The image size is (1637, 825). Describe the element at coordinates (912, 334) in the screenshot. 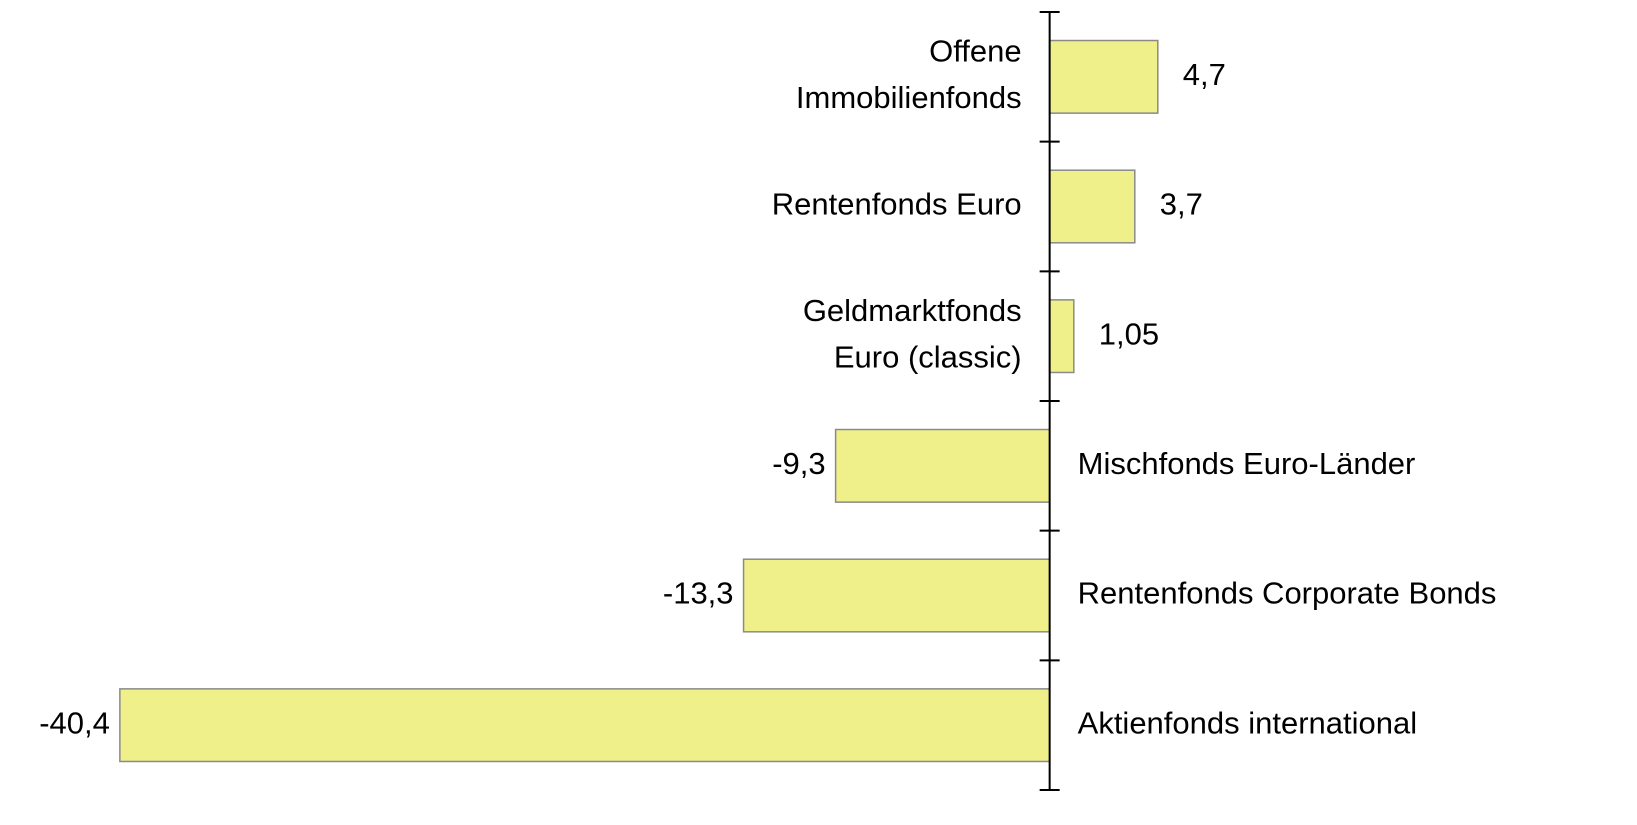

I see `category-label: Geldmarktfonds Euro (classic)` at that location.